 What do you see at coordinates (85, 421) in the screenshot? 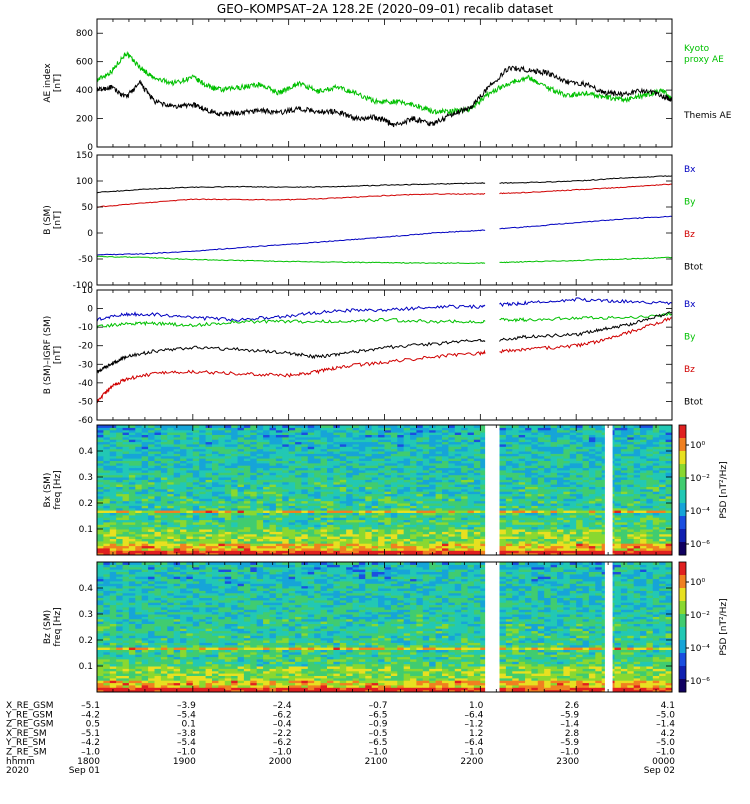
I see `y-tick-label: -60` at bounding box center [85, 421].